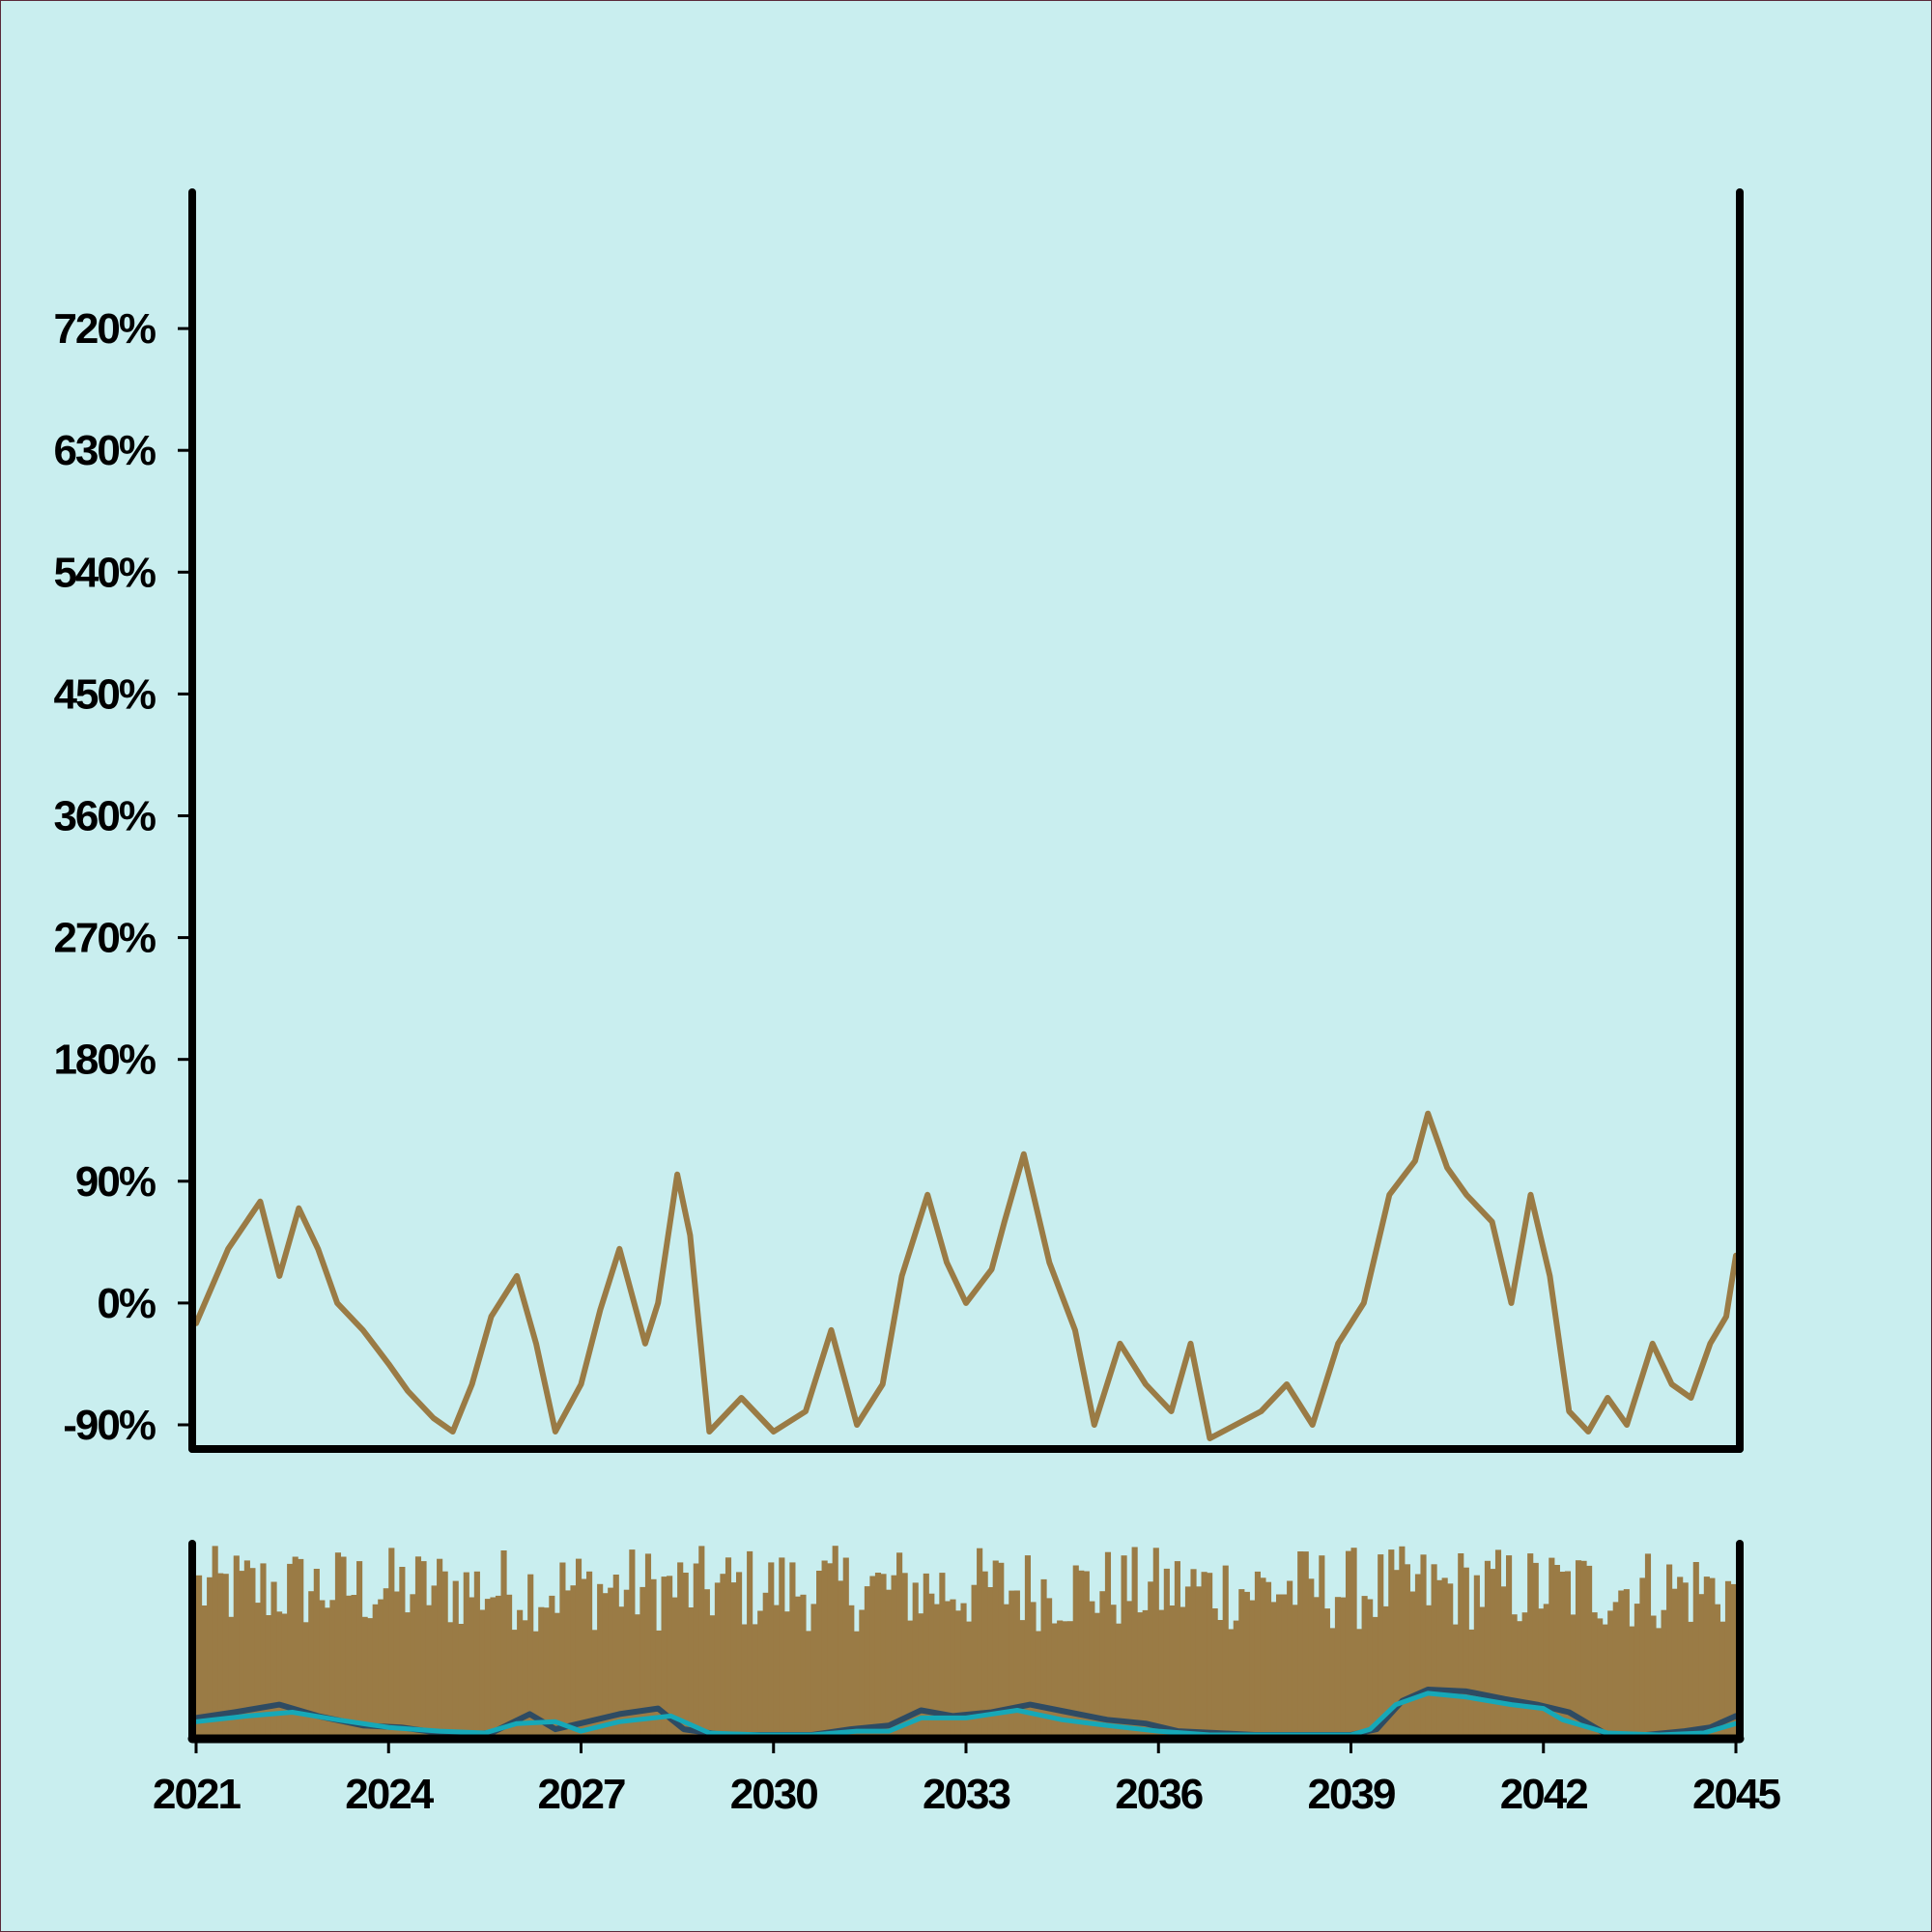  What do you see at coordinates (197, 1794) in the screenshot?
I see `x-tick-label: 2021` at bounding box center [197, 1794].